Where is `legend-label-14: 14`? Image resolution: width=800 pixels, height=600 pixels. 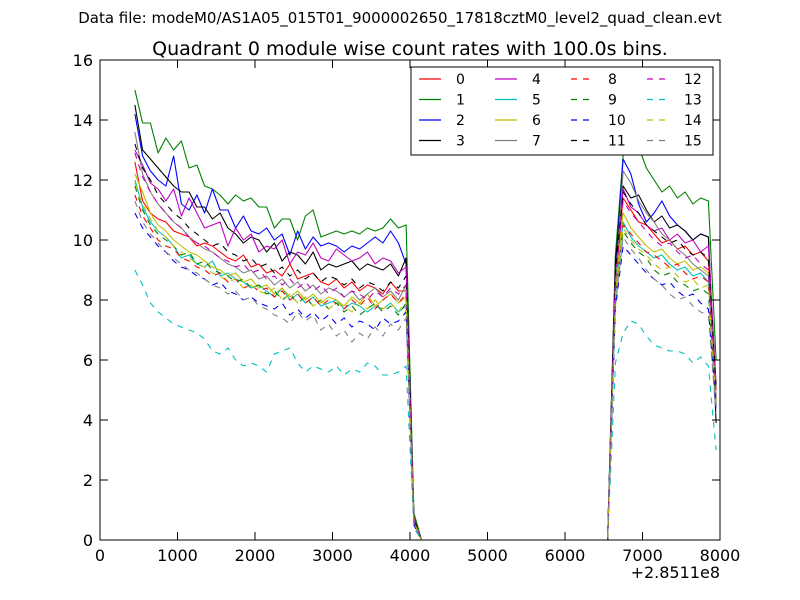 legend-label-14: 14 is located at coordinates (693, 121).